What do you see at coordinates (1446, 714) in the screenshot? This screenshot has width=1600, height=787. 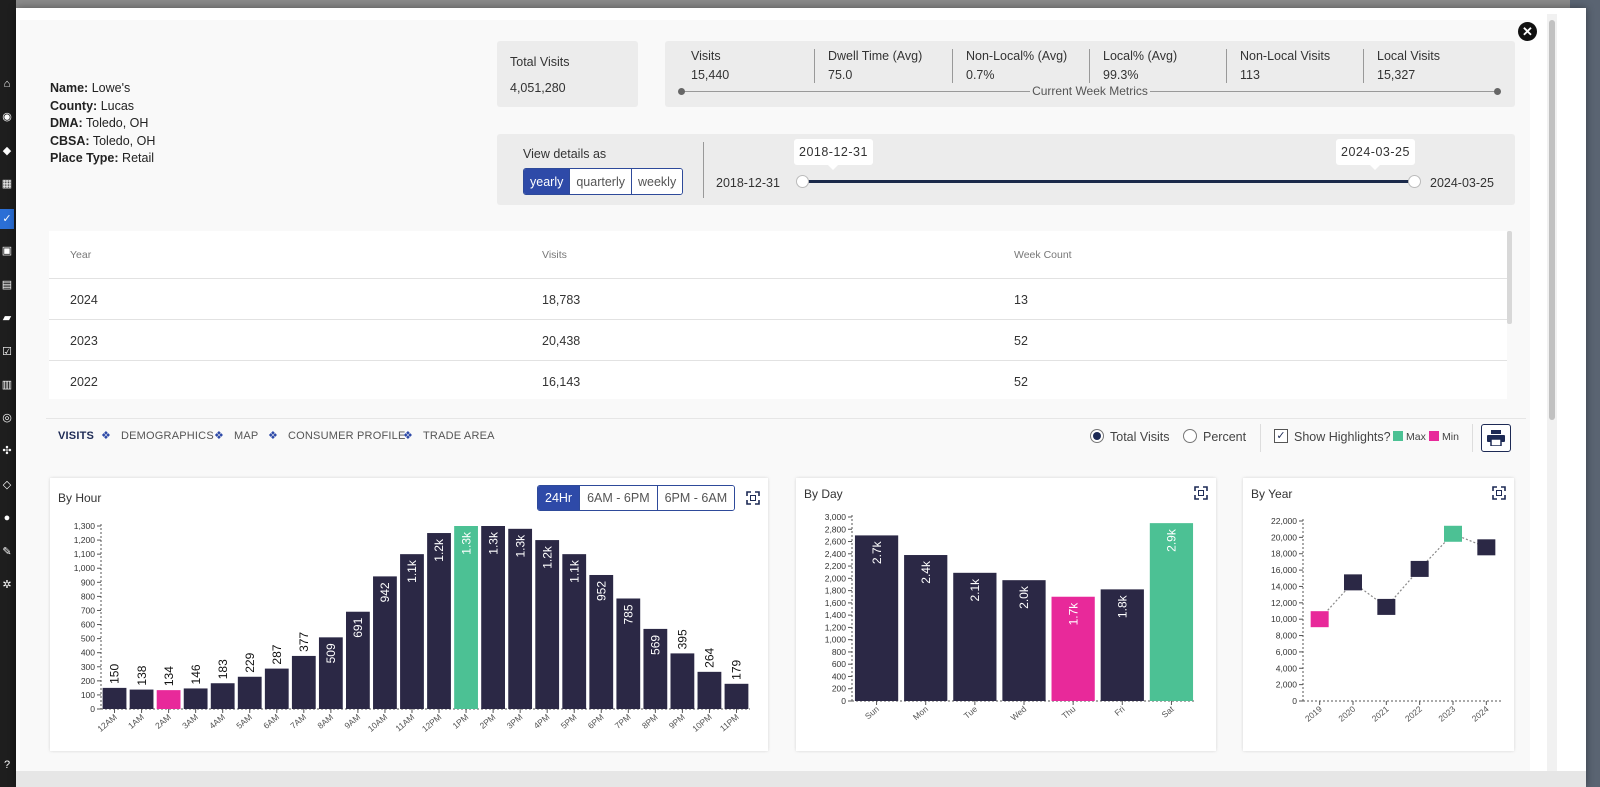 I see `x-tick-label: 2023` at bounding box center [1446, 714].